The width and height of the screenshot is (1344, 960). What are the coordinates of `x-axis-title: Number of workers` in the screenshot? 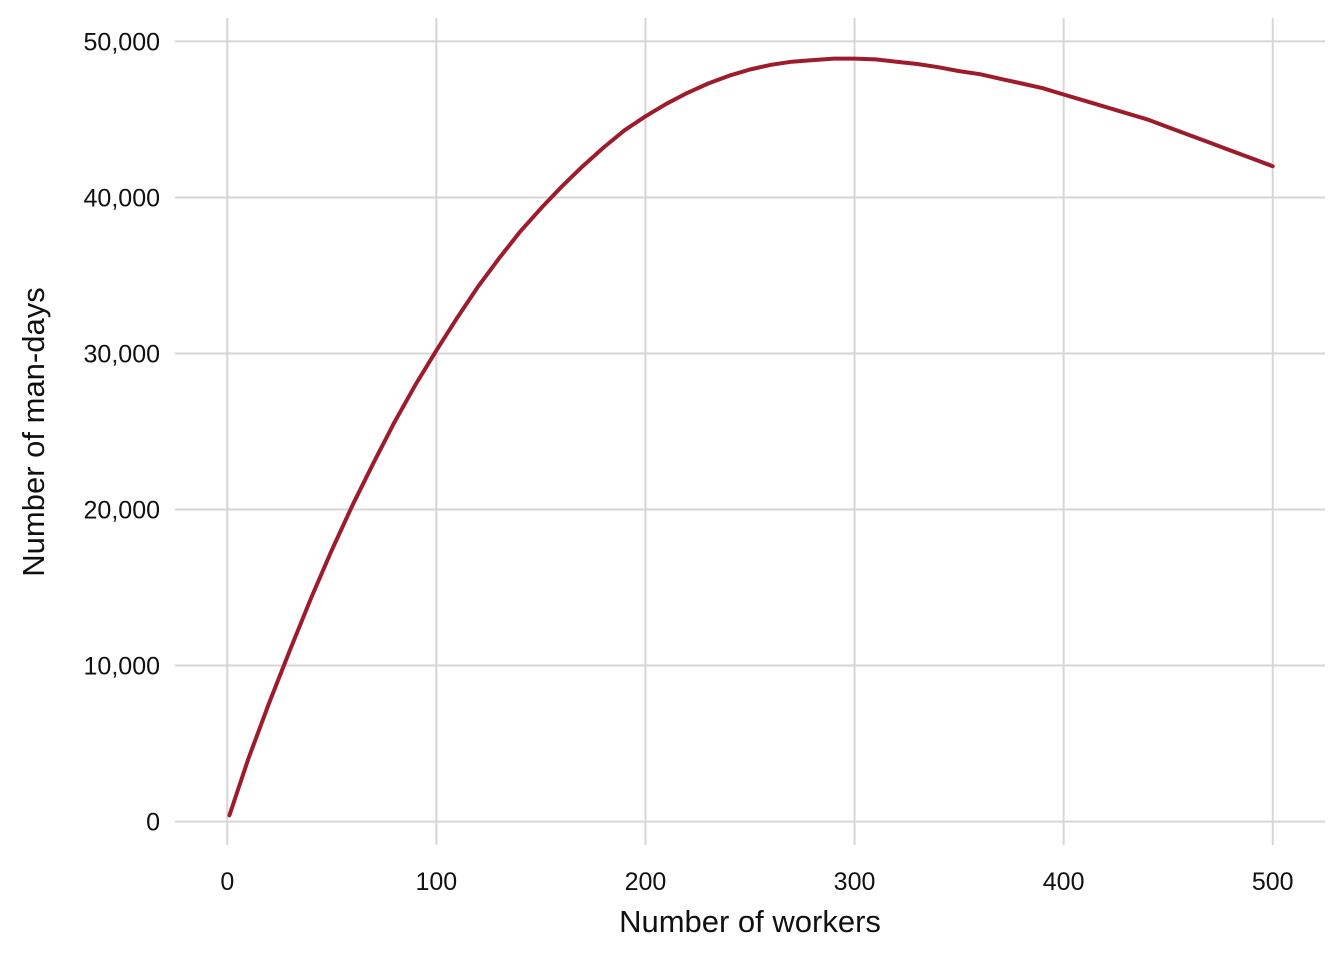 It's located at (750, 921).